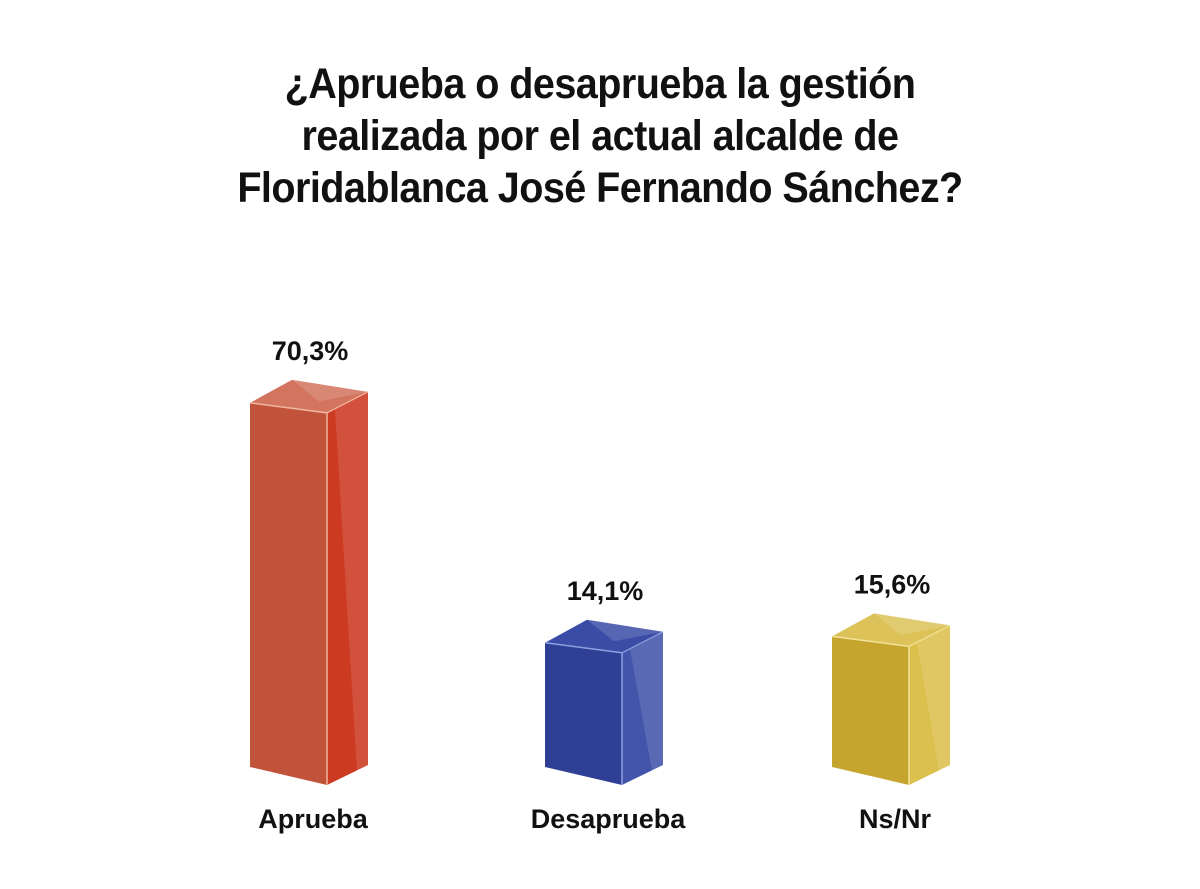 The height and width of the screenshot is (889, 1200). I want to click on title-line: realizada por el actual alcalde de, so click(600, 136).